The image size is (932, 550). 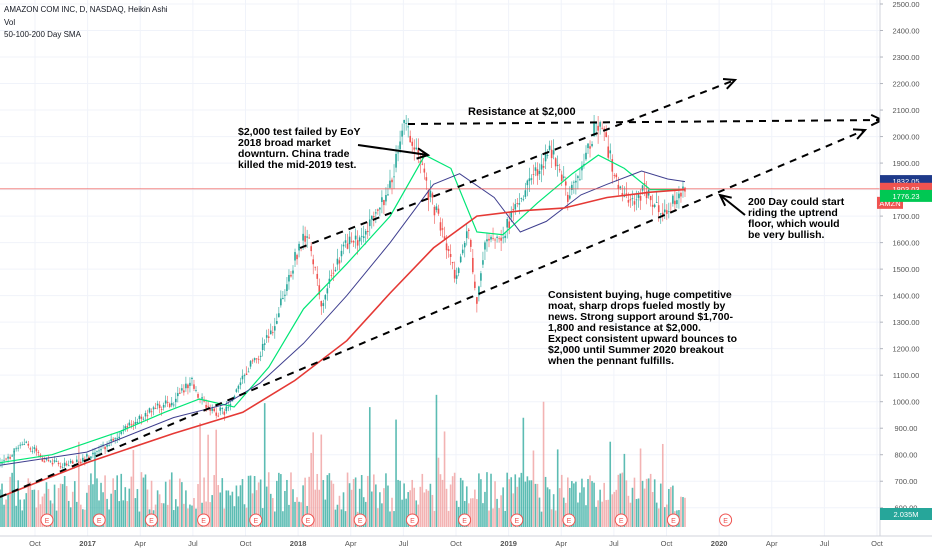 What do you see at coordinates (905, 196) in the screenshot?
I see `price-marker-label: 1776.23` at bounding box center [905, 196].